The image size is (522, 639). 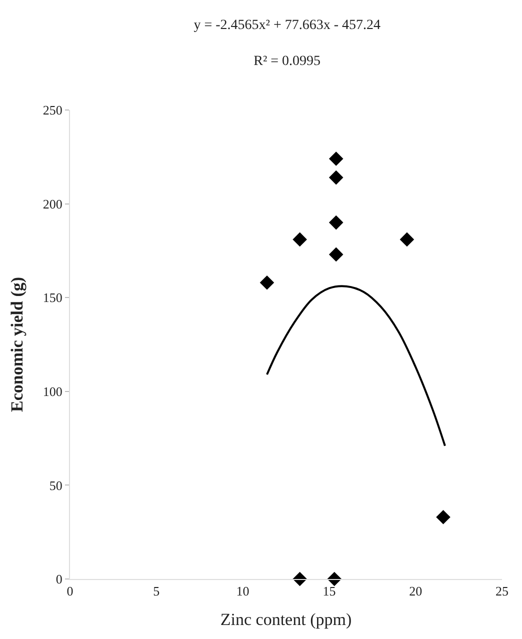 What do you see at coordinates (287, 25) in the screenshot?
I see `chart-title: y = -2.4565x² + 77.663x - 457.24` at bounding box center [287, 25].